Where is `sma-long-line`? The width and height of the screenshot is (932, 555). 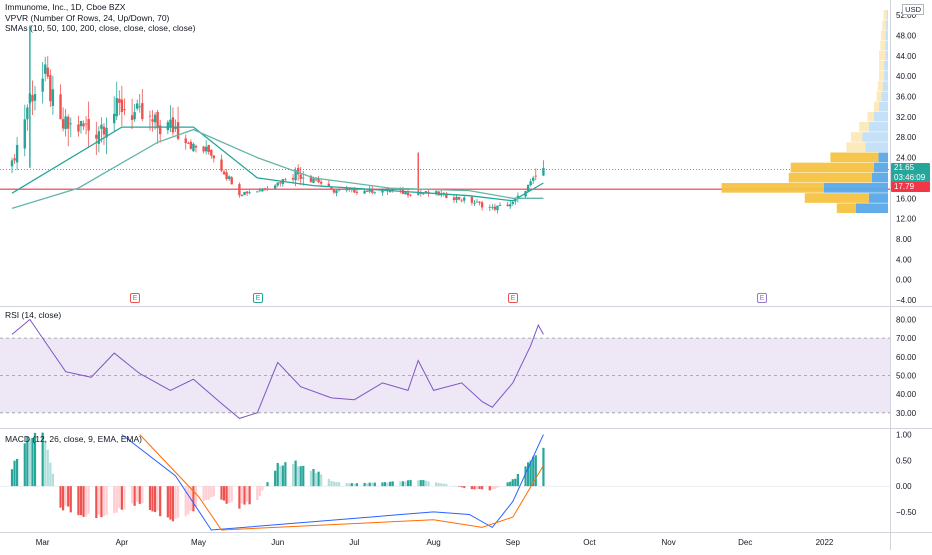
sma-long-line is located at coordinates (277, 169).